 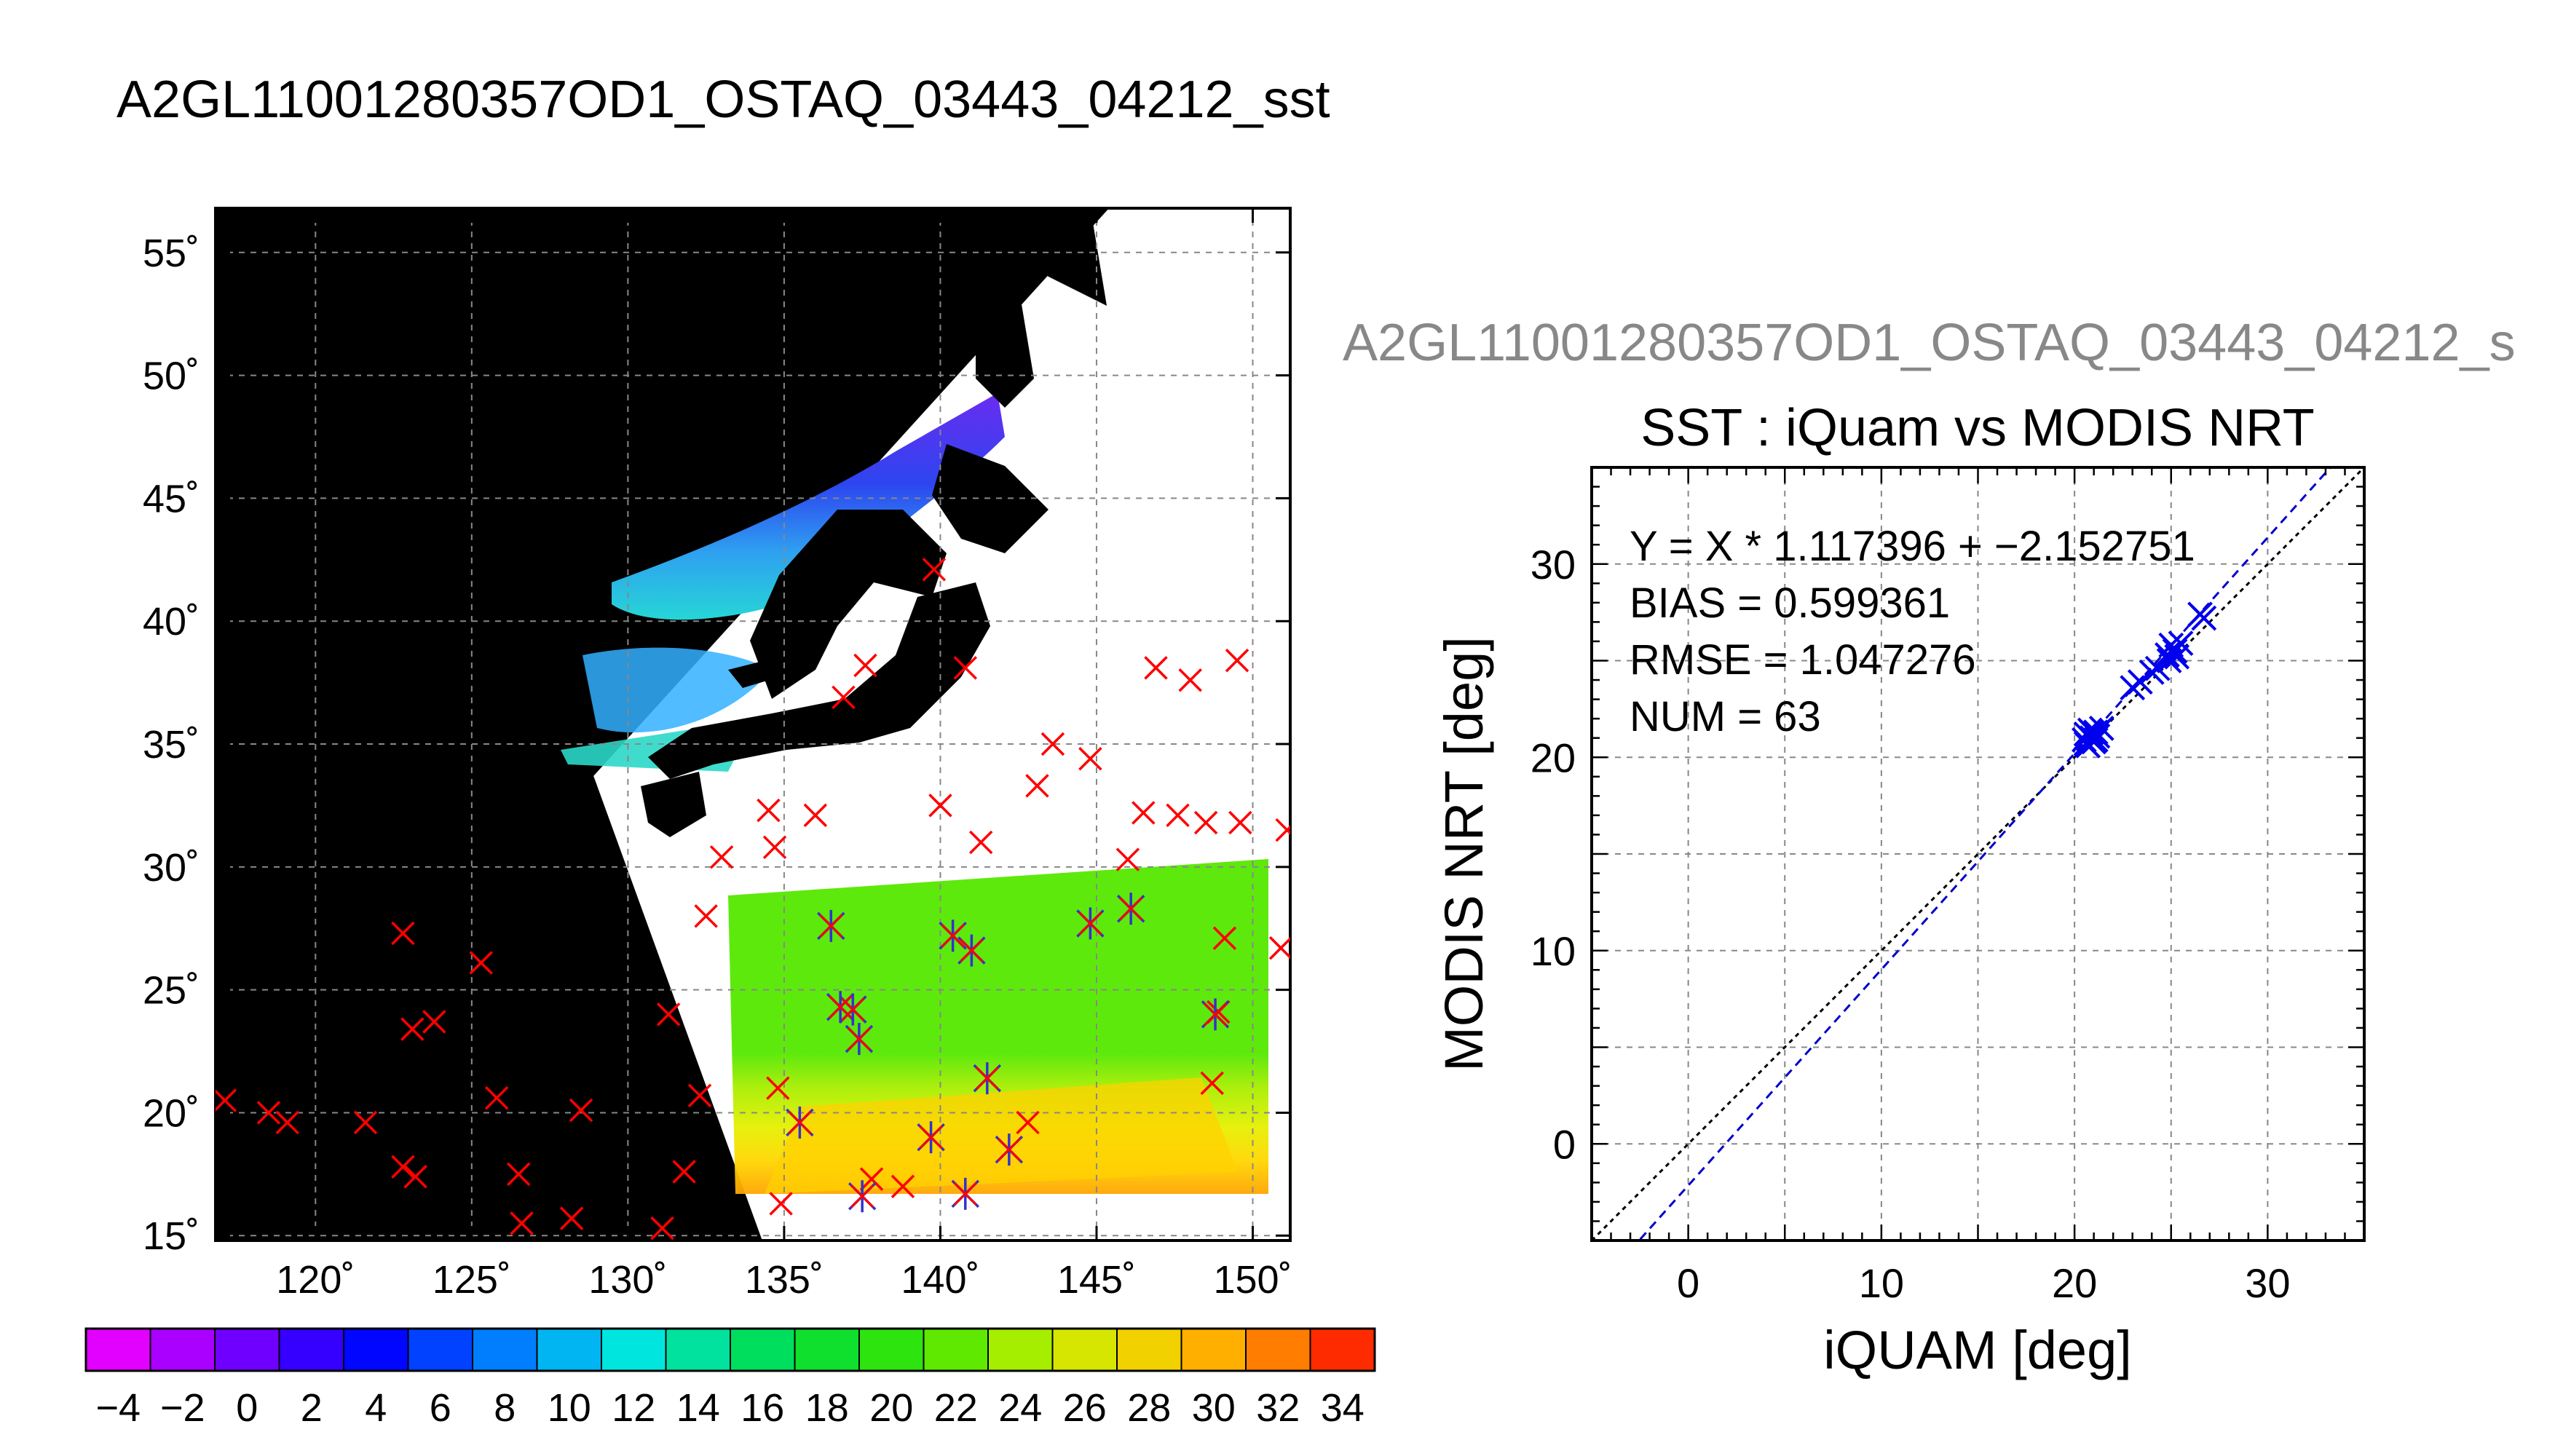 I want to click on land-sakhalin, so click(x=1005, y=346).